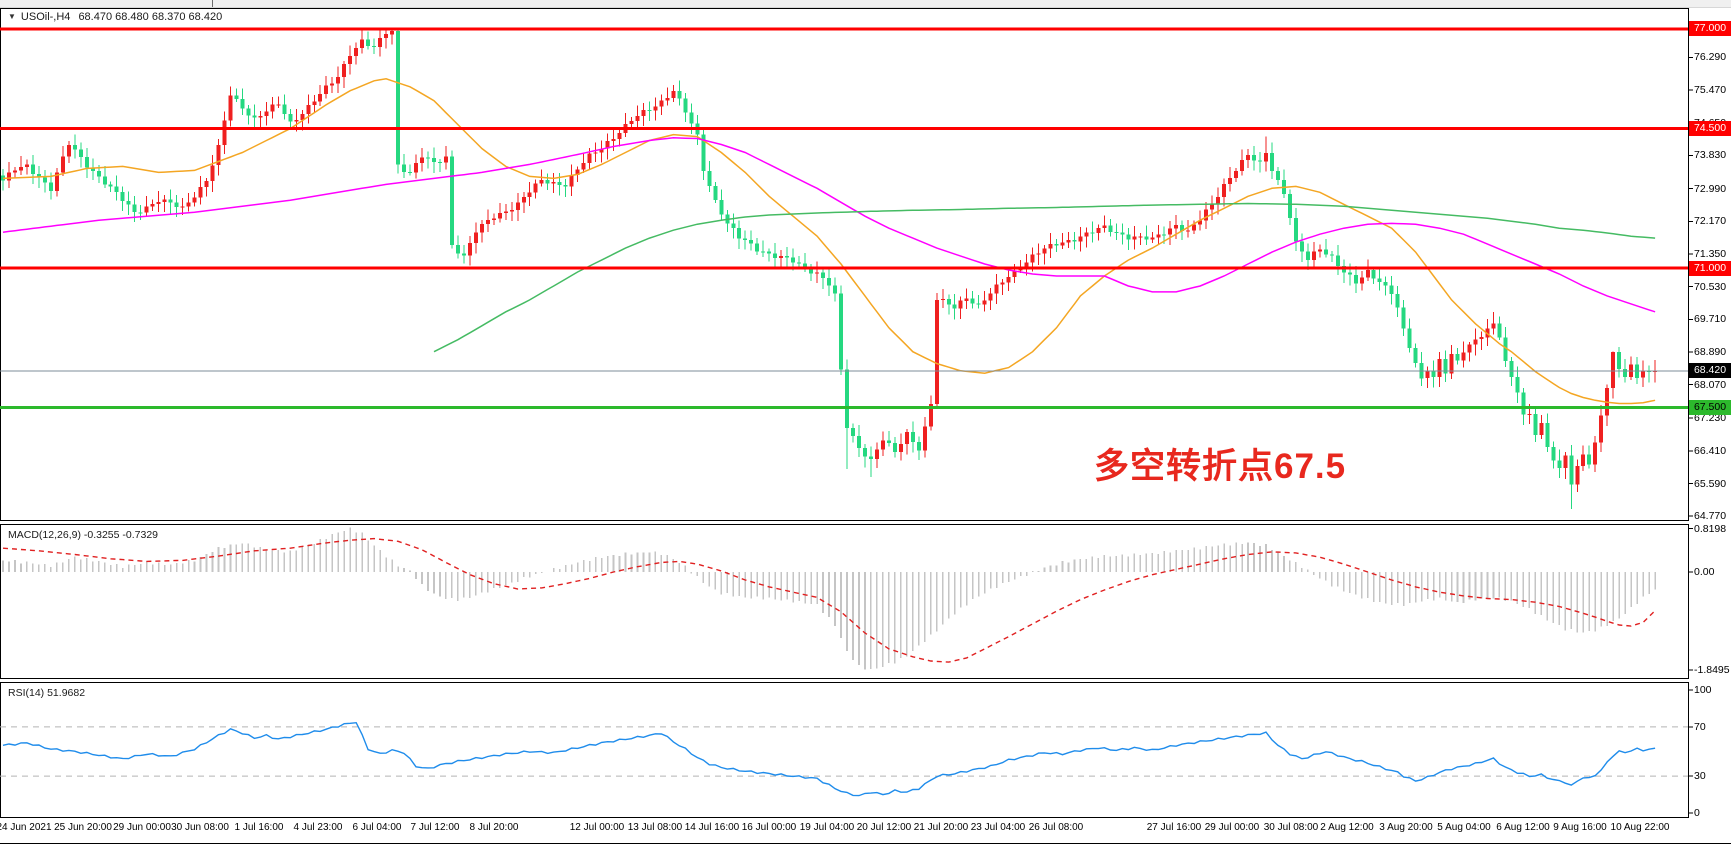 The height and width of the screenshot is (845, 1731). I want to click on time-tick-label: 29 Jul 00:00, so click(1232, 827).